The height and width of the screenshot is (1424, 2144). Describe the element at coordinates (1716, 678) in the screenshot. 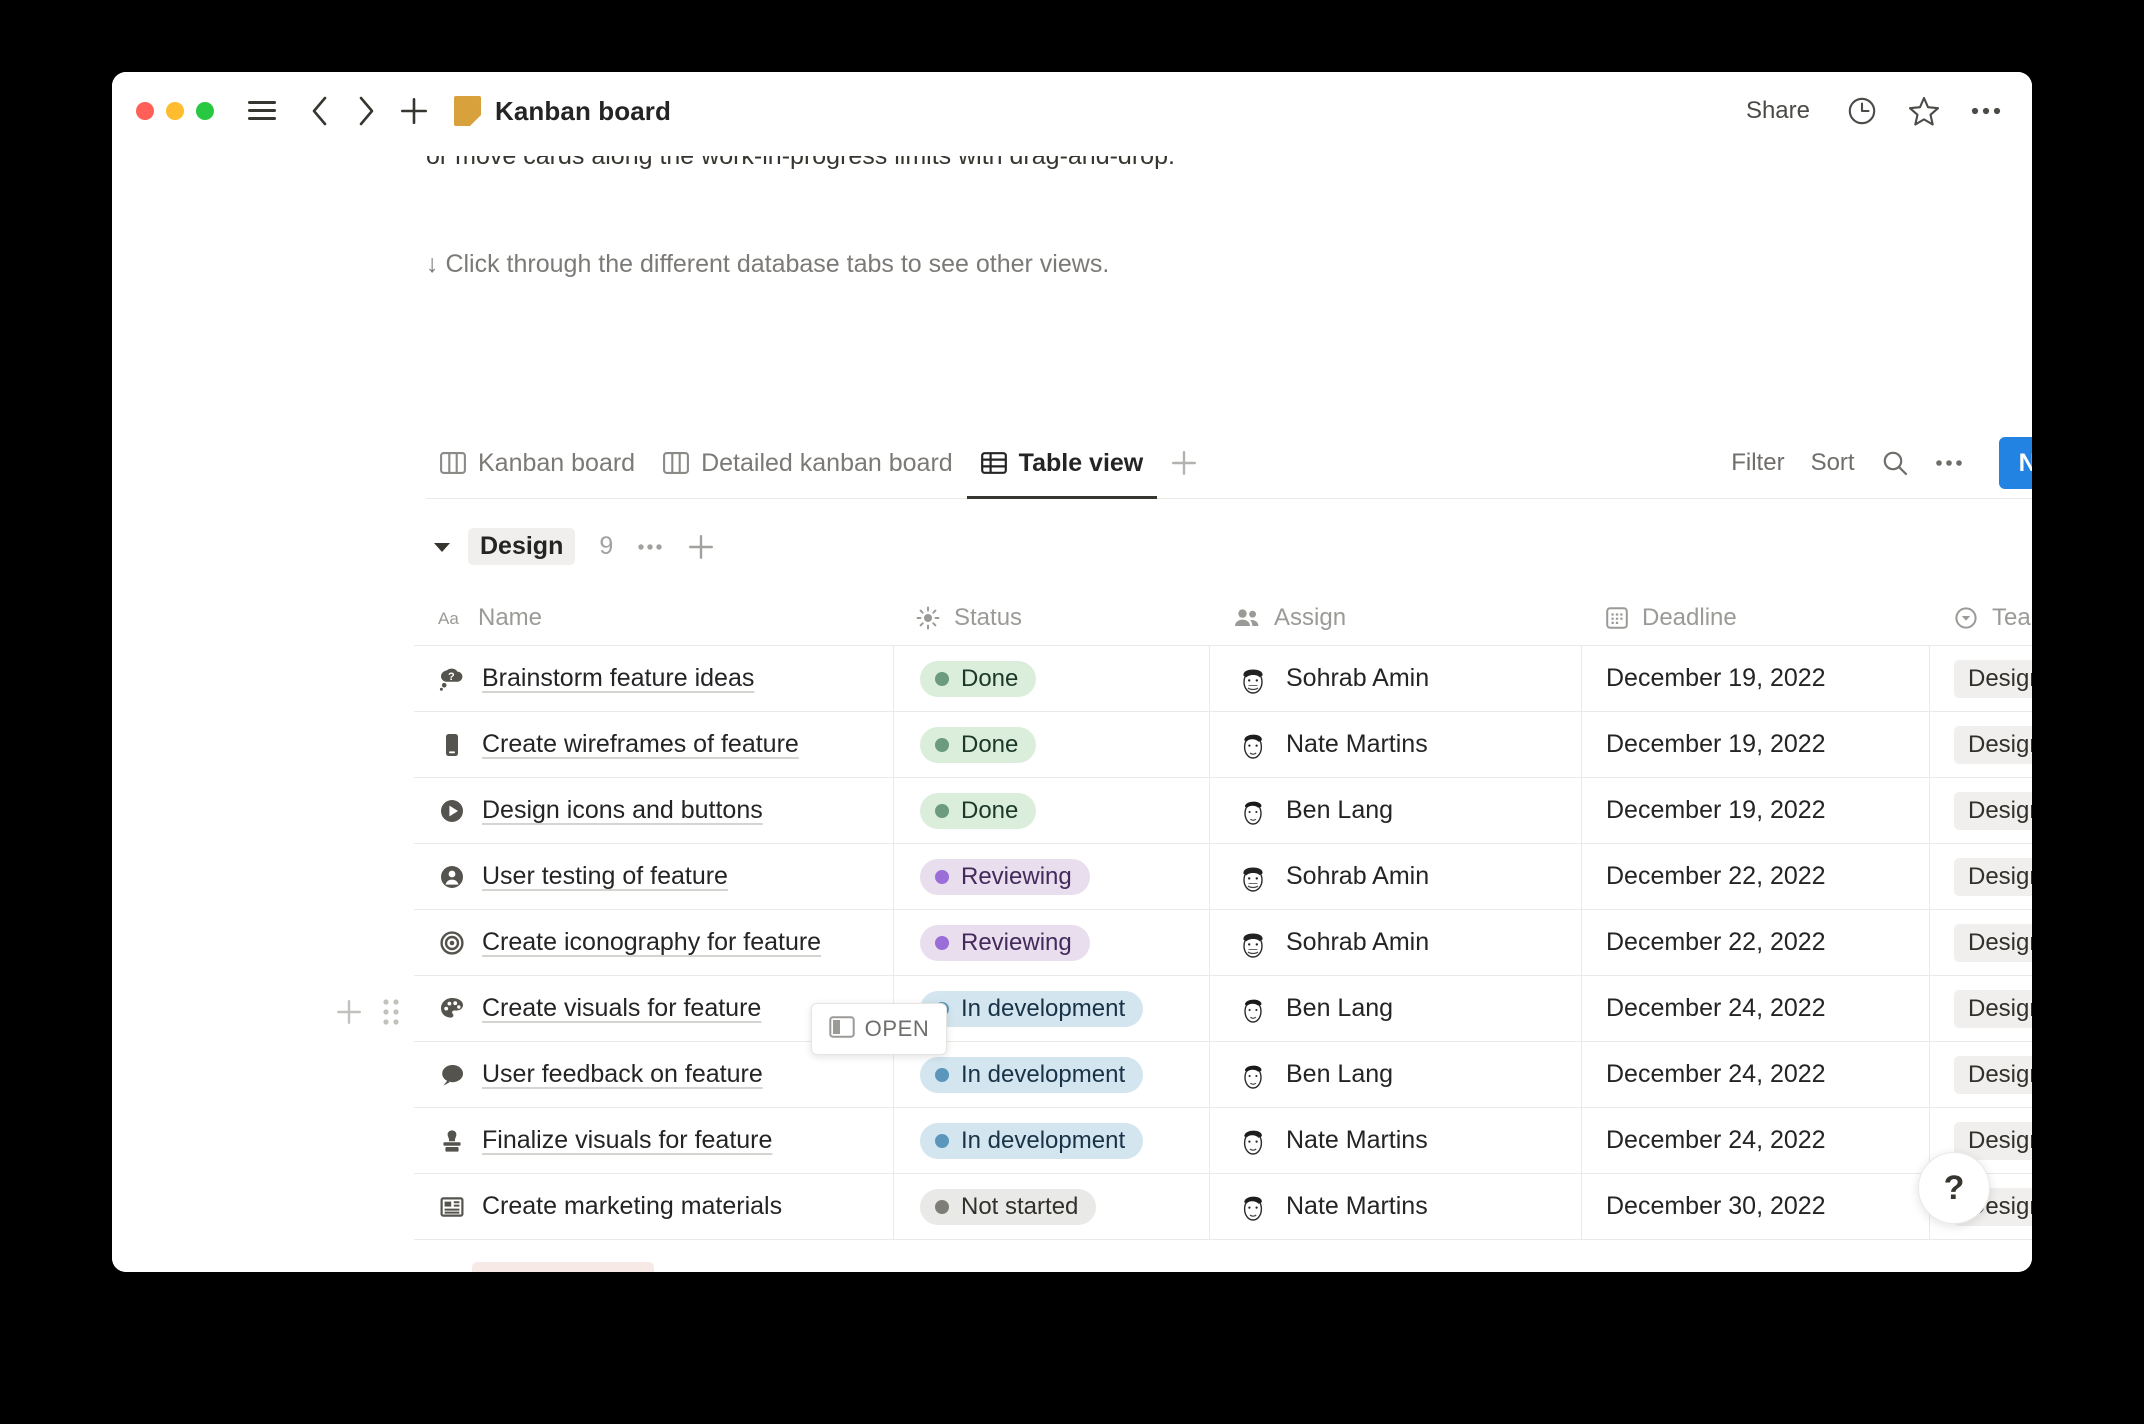

I see `deadline-date: December 19, 2022` at that location.